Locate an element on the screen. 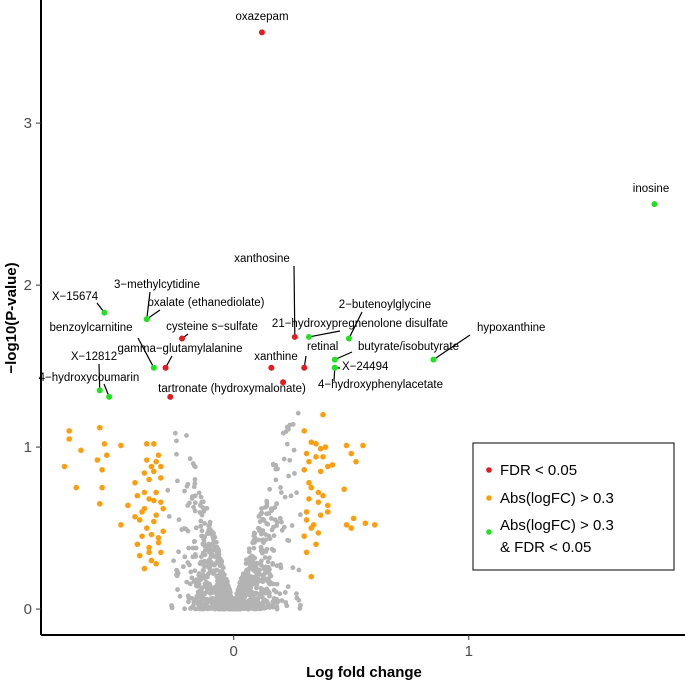 The image size is (685, 684). y-axis-title: −log10(P-value) is located at coordinates (11, 317).